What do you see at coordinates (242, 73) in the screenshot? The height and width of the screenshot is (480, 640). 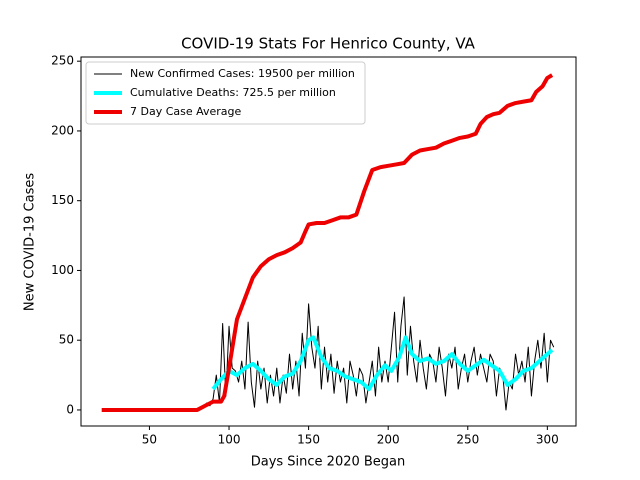 I see `legend-label: New Confirmed Cases: 19500 per million` at bounding box center [242, 73].